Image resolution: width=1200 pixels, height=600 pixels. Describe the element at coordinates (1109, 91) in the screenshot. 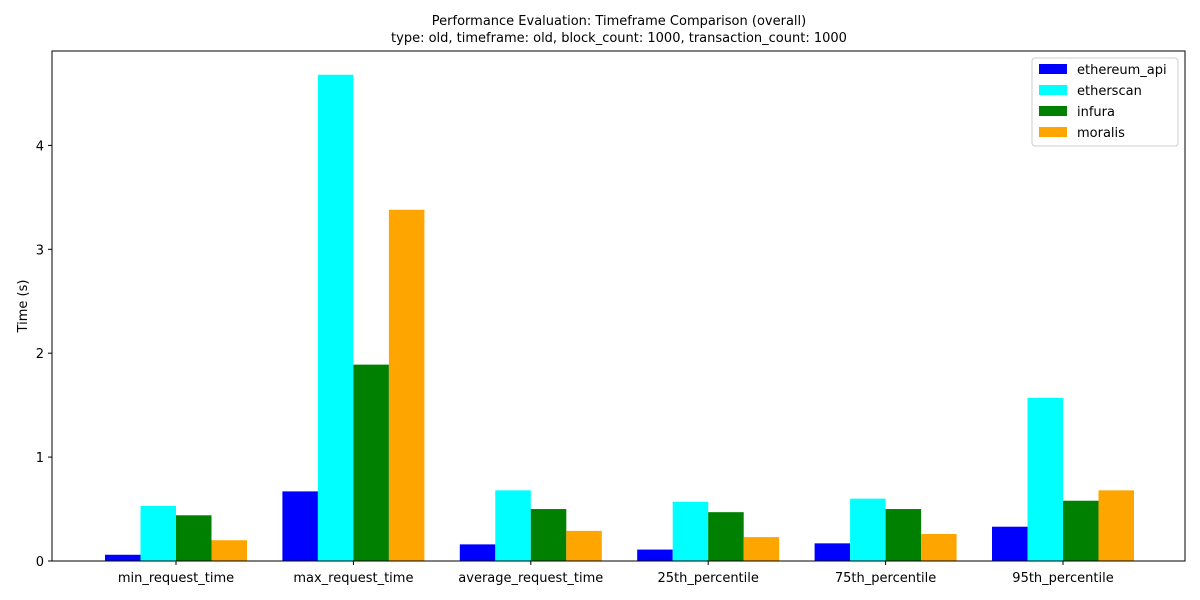

I see `legend-label-etherscan: etherscan` at that location.